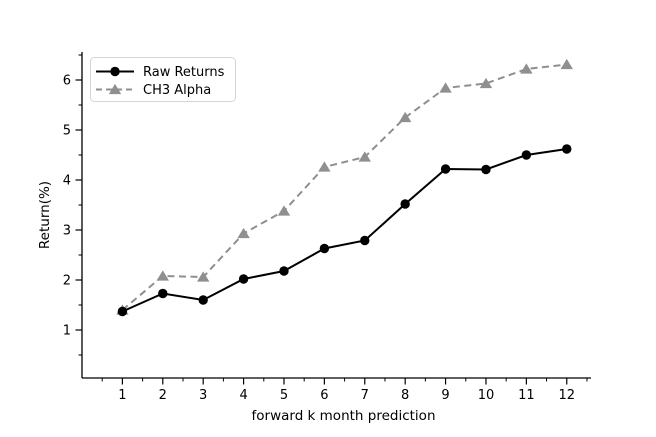  Describe the element at coordinates (486, 395) in the screenshot. I see `x-tick-label: 10` at that location.